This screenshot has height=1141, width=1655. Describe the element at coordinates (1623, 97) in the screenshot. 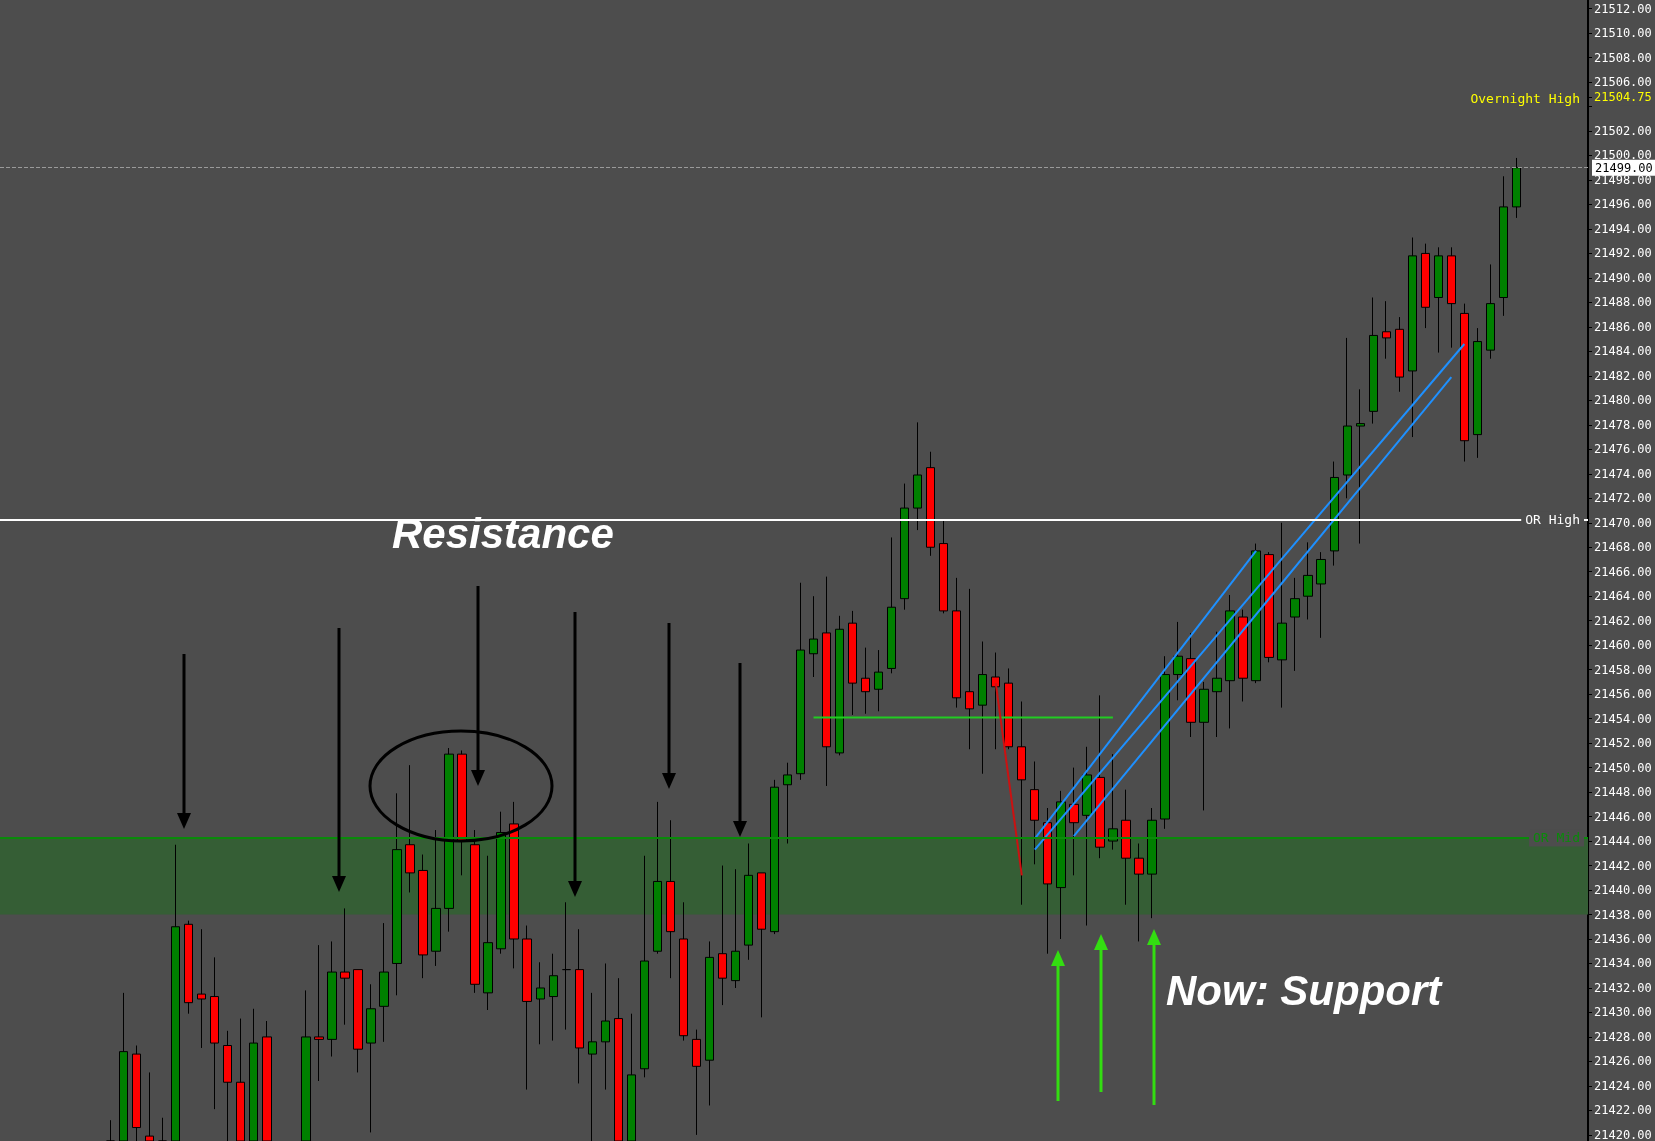

I see `y-tick-label: 21504.75` at that location.